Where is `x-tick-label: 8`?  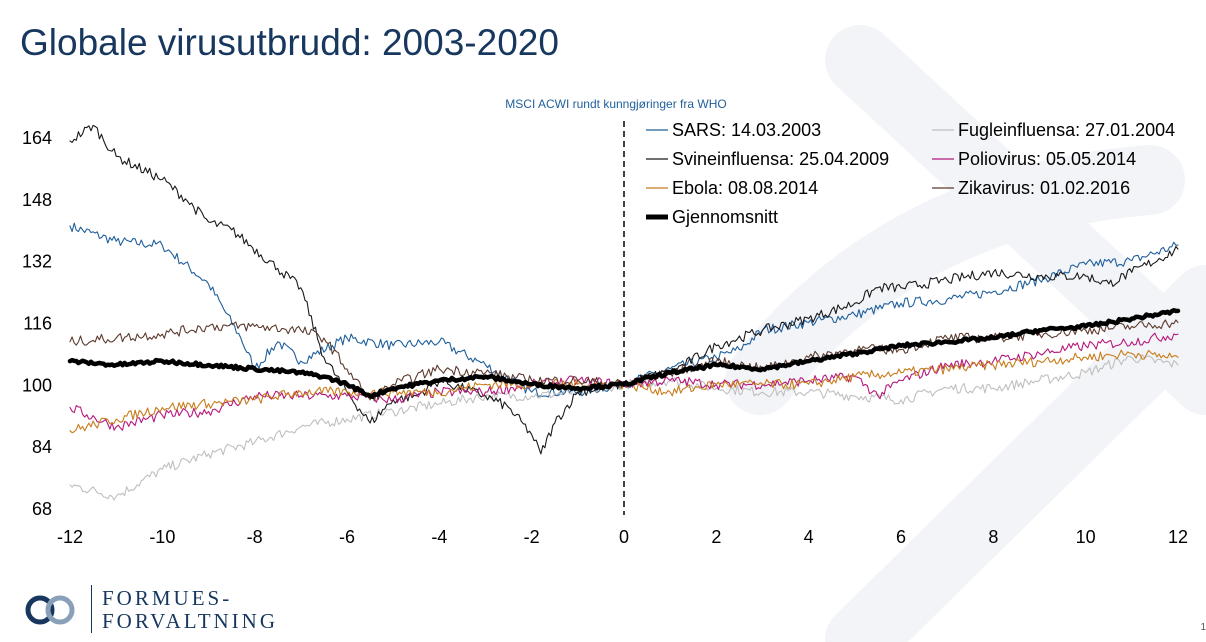 x-tick-label: 8 is located at coordinates (993, 537).